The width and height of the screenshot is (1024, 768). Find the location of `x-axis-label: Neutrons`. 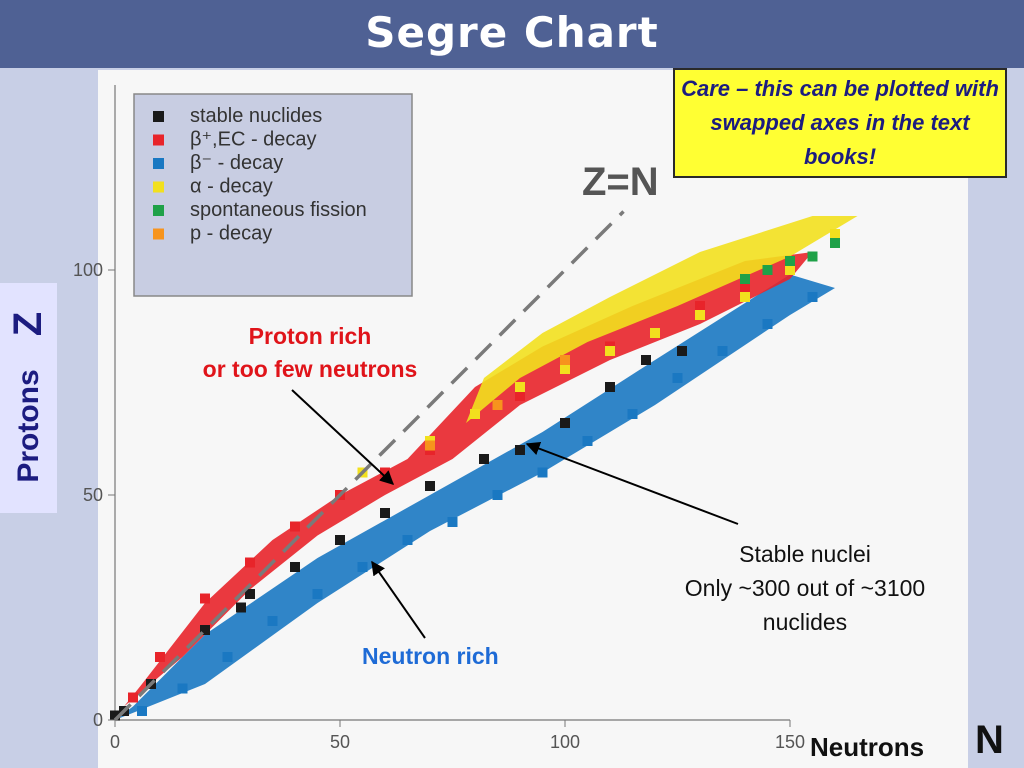

x-axis-label: Neutrons is located at coordinates (867, 747).